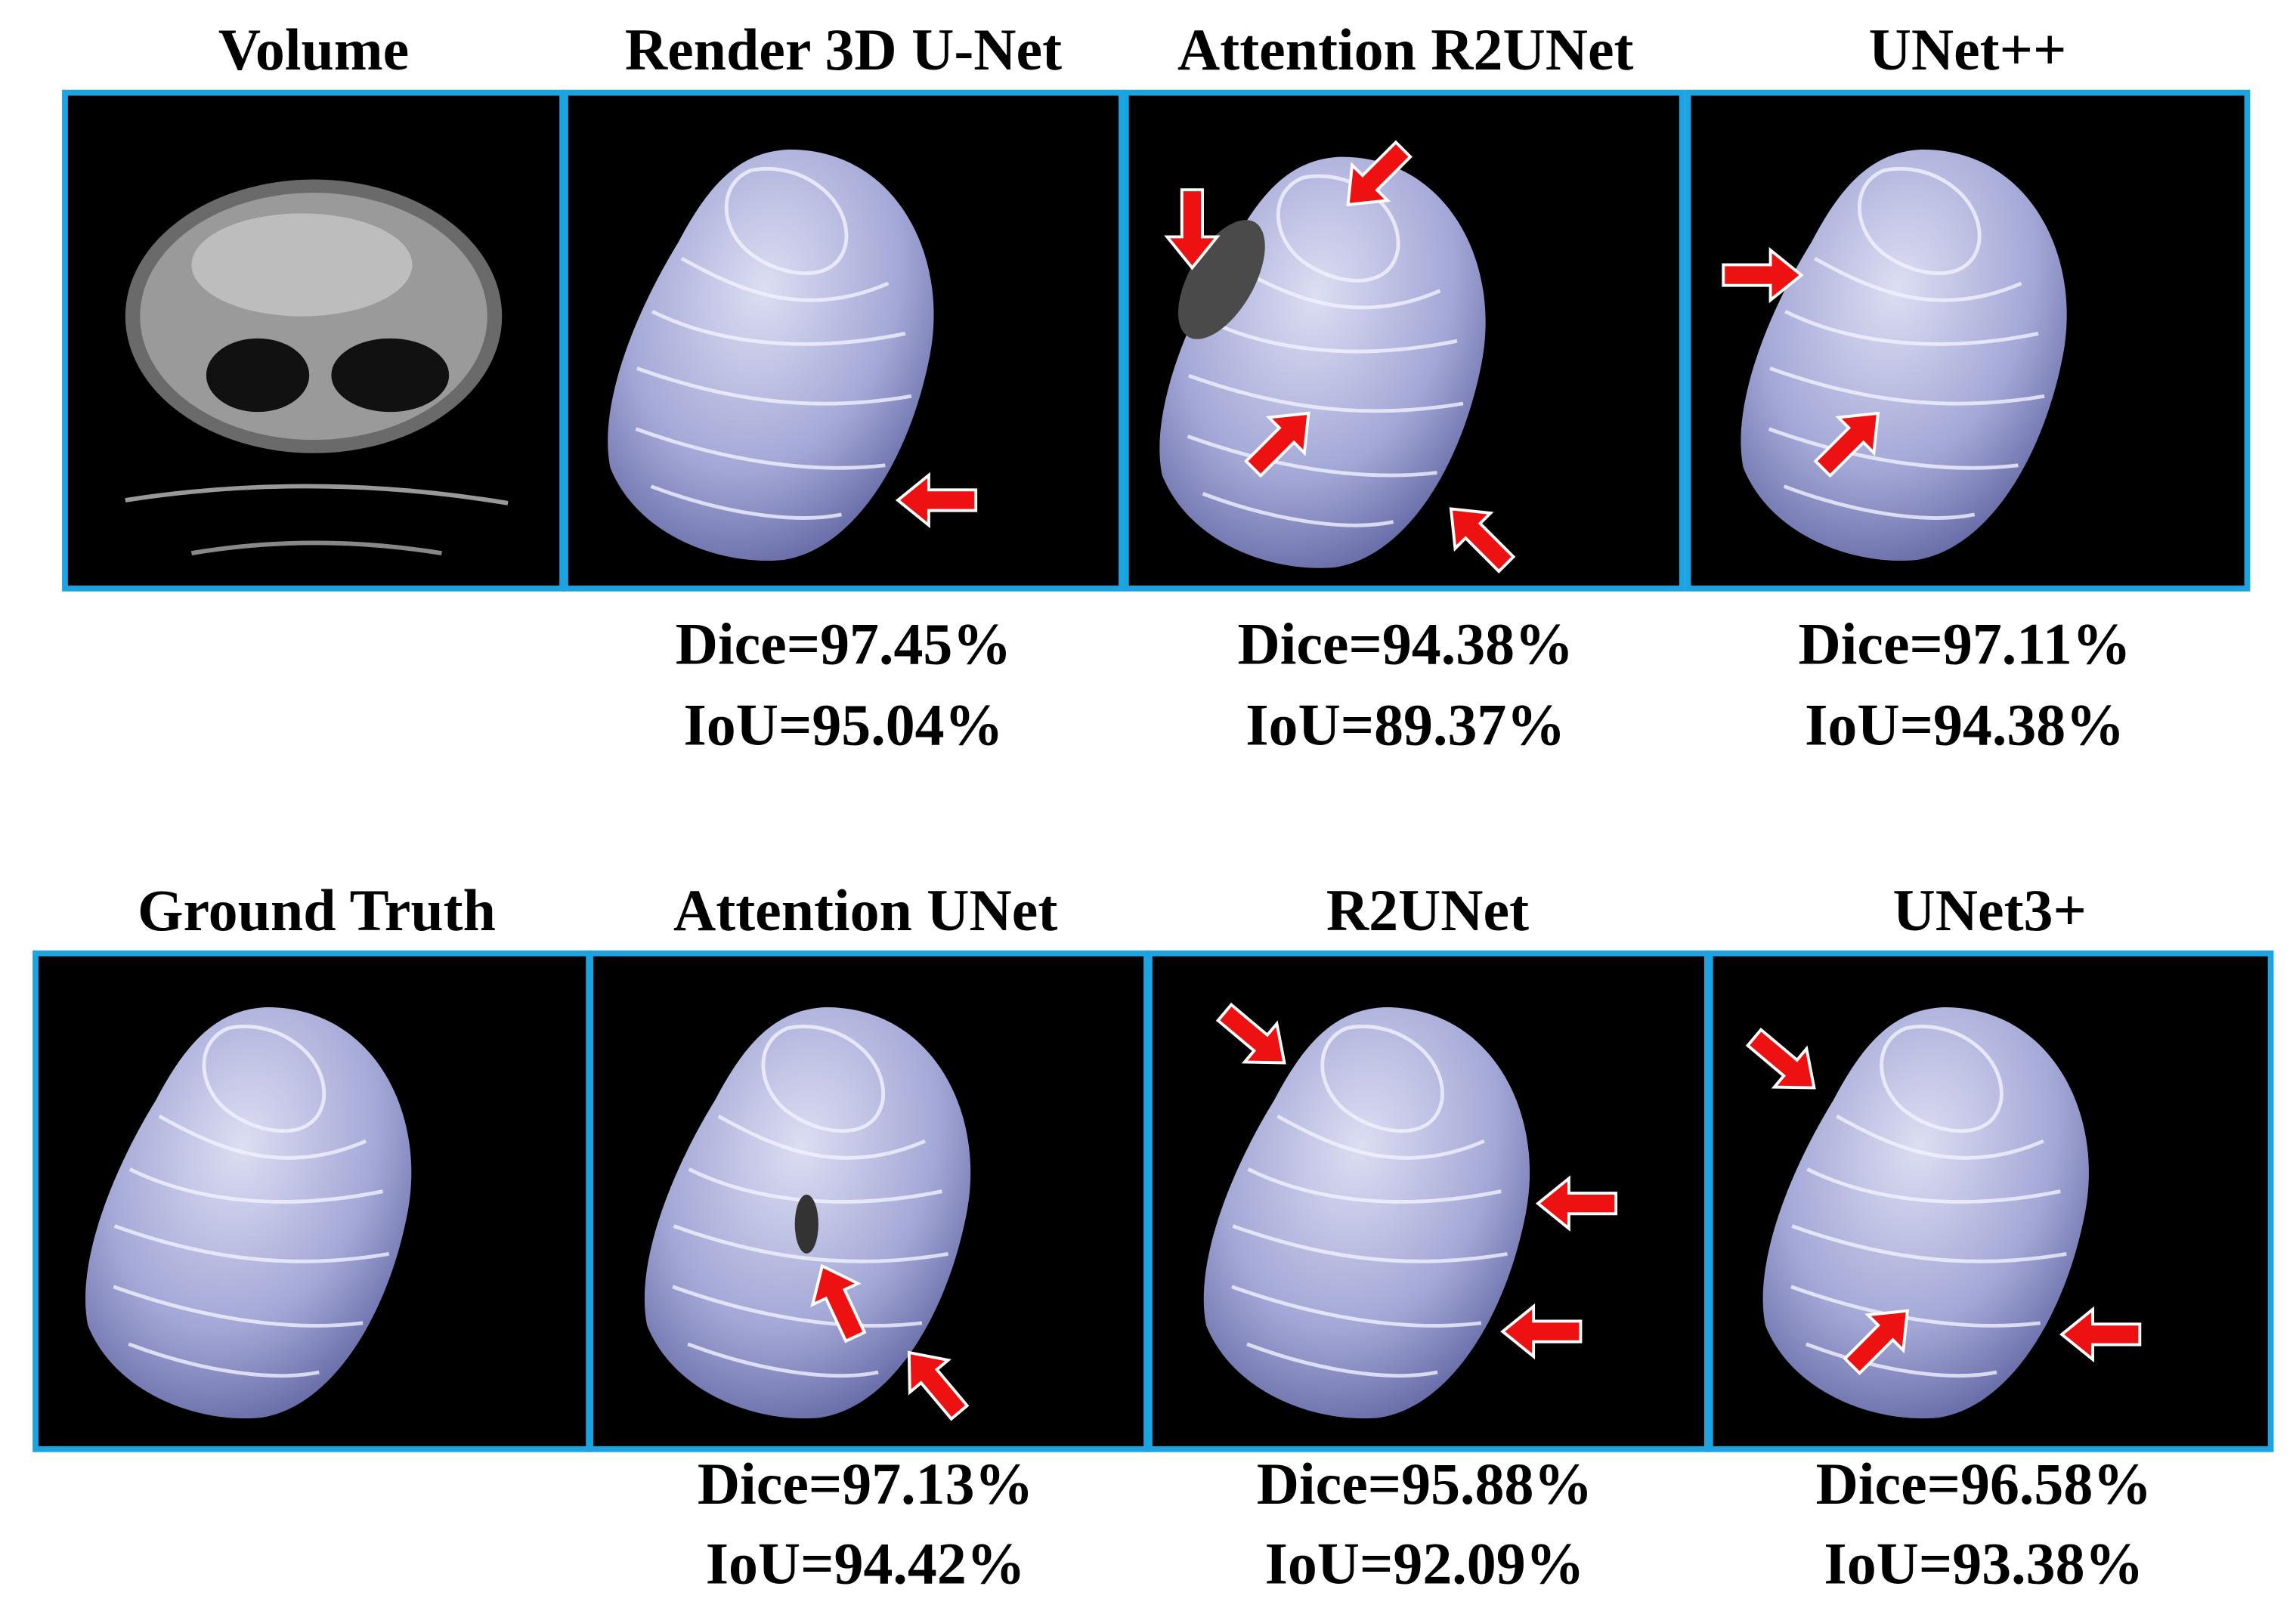  Describe the element at coordinates (1427, 910) in the screenshot. I see `panel-title: R2UNet` at that location.